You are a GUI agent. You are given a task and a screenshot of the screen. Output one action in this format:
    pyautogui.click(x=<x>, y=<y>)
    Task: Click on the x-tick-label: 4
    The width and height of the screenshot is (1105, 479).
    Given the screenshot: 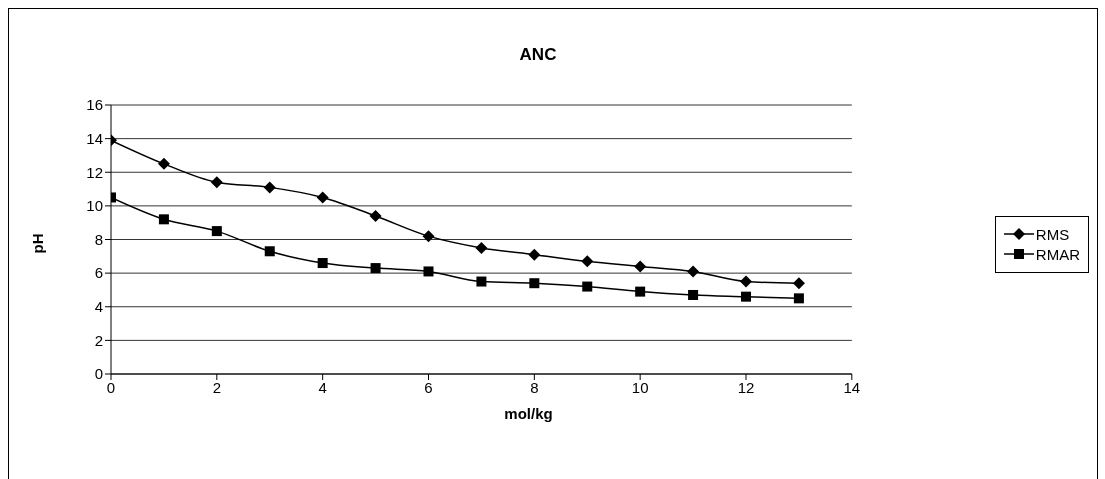 What is the action you would take?
    pyautogui.click(x=322, y=387)
    